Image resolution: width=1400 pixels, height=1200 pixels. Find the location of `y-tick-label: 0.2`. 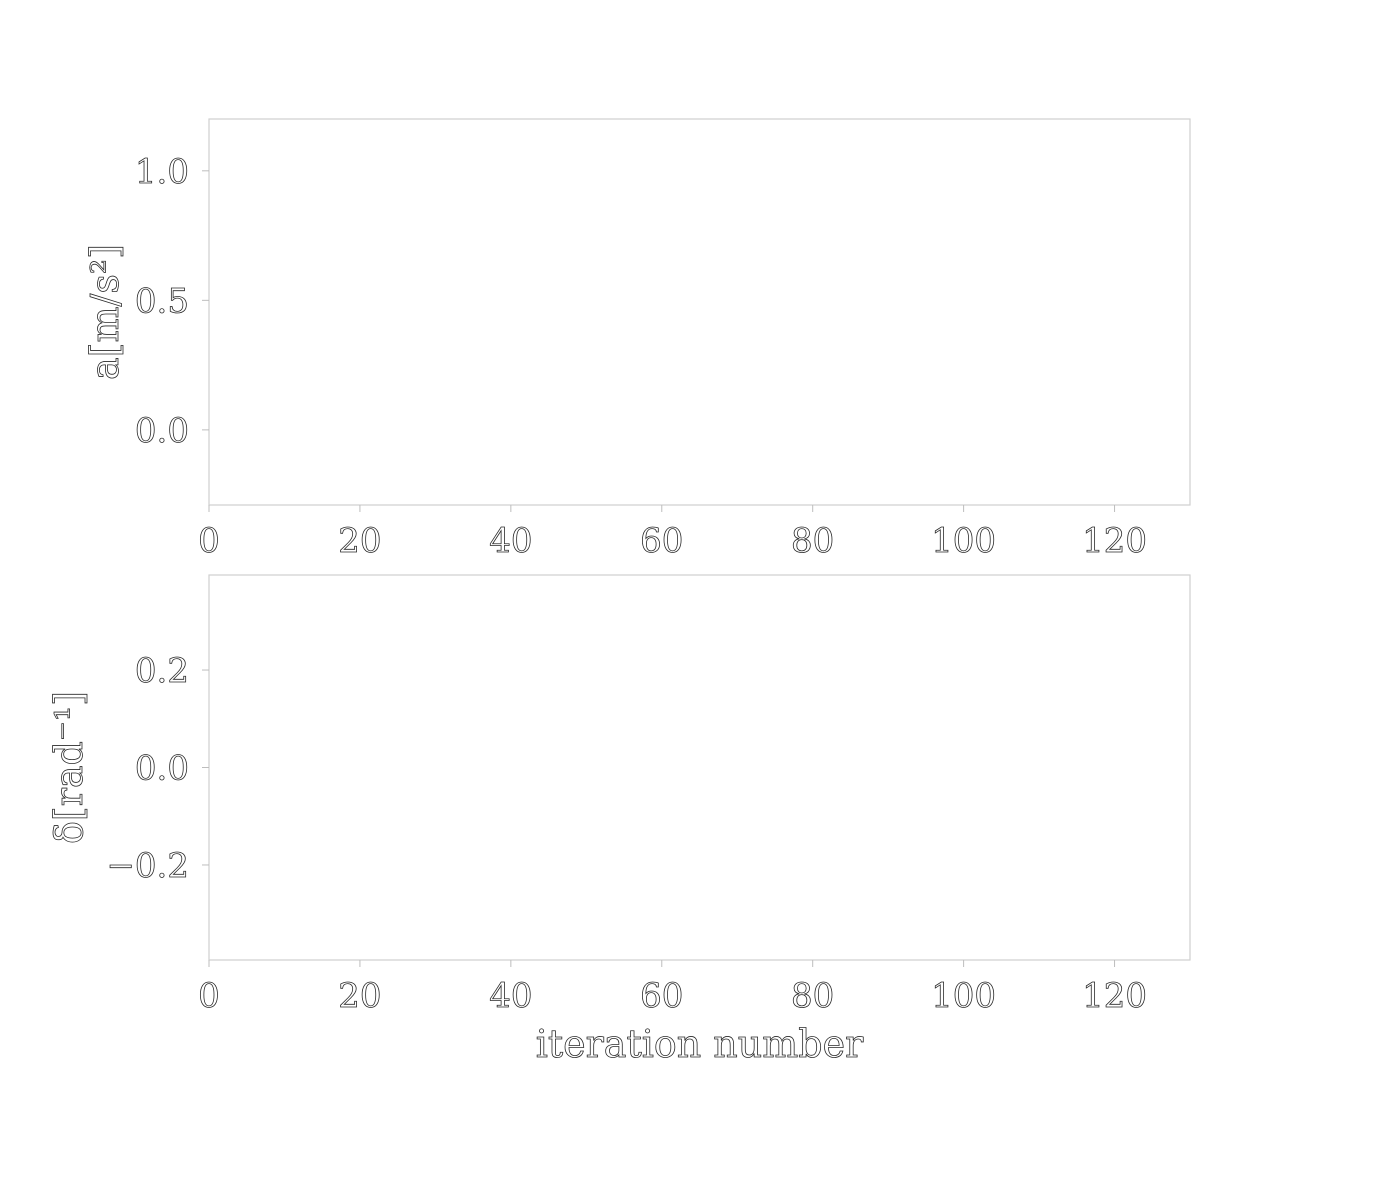

y-tick-label: 0.2 is located at coordinates (162, 671).